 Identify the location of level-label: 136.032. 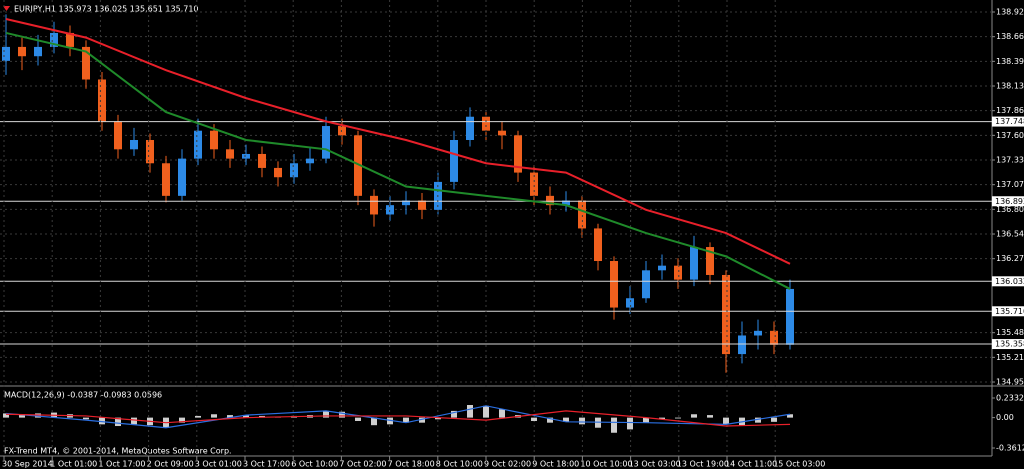
(1009, 281).